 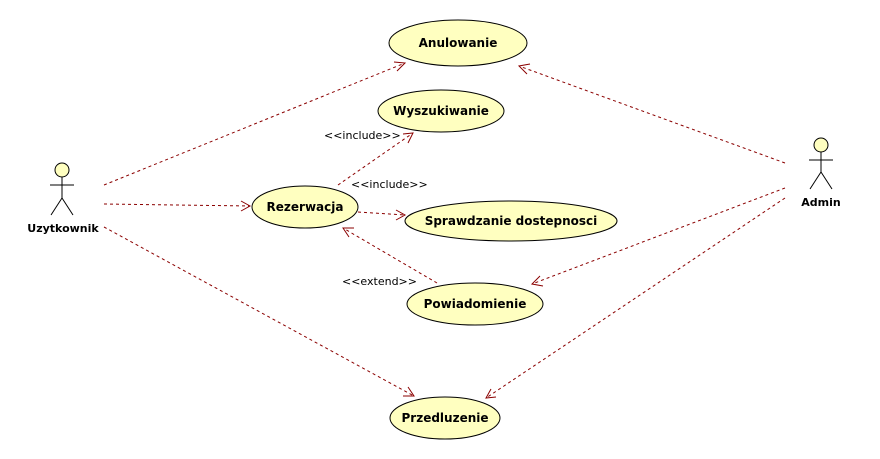 I want to click on use-case-wyszukiwanie-label: Wyszukiwanie, so click(x=441, y=111).